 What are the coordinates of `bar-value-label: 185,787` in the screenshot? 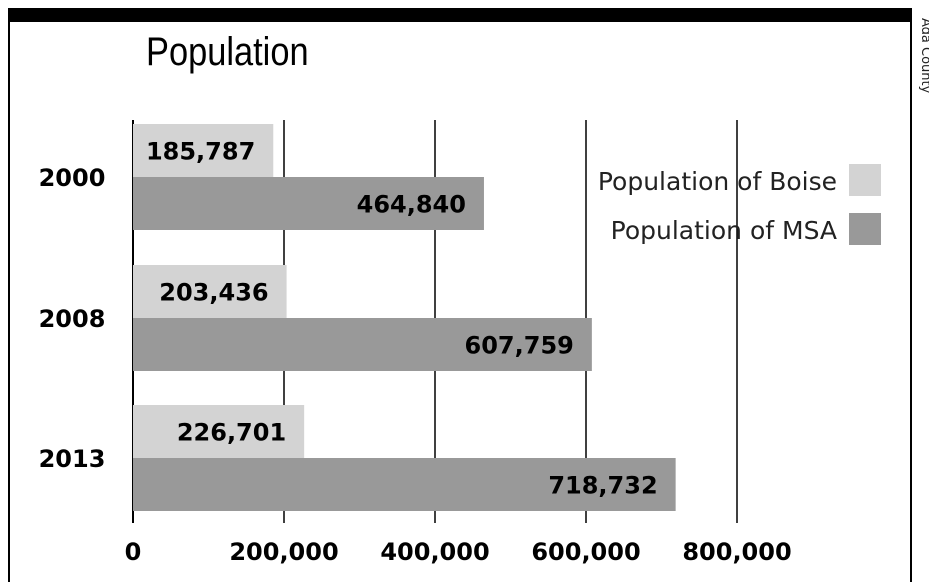 It's located at (200, 152).